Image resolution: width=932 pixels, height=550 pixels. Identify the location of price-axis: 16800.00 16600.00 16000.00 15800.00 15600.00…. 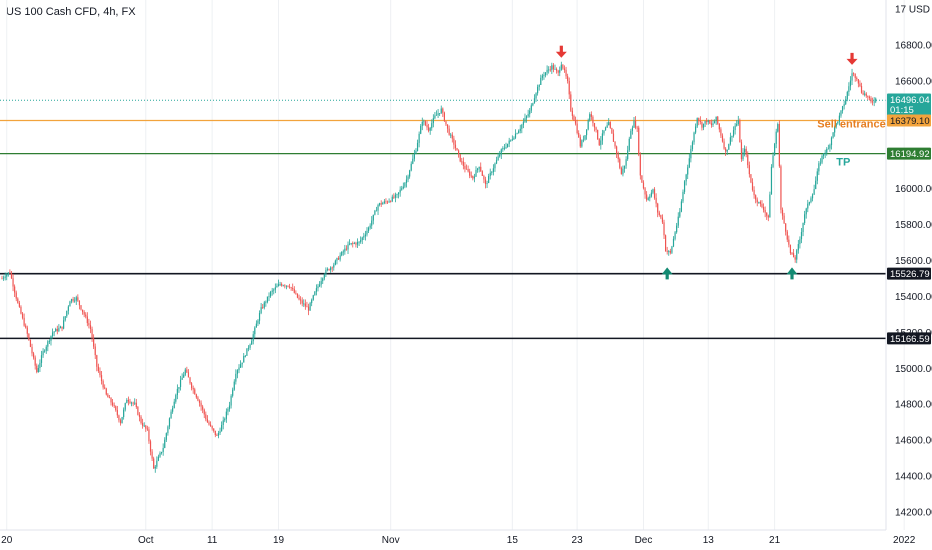
(913, 261).